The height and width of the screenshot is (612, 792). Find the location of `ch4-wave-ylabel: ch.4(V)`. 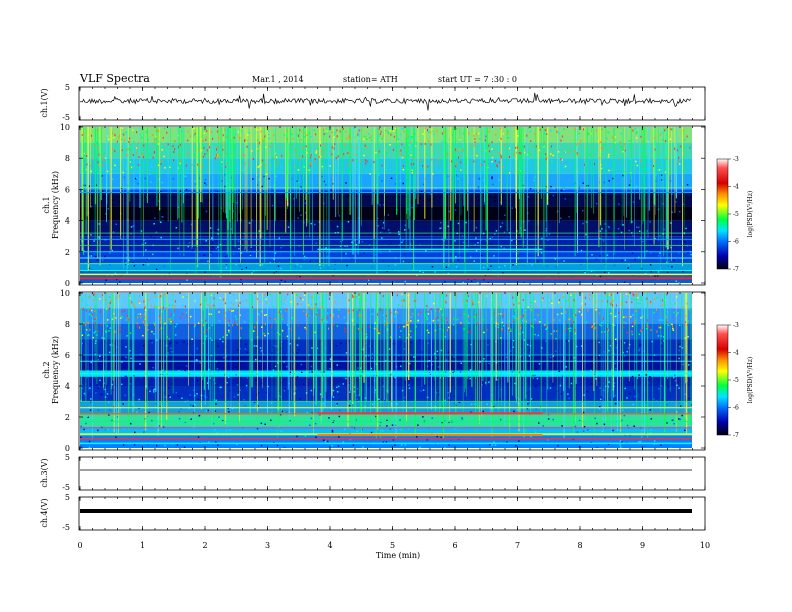

ch4-wave-ylabel: ch.4(V) is located at coordinates (44, 512).